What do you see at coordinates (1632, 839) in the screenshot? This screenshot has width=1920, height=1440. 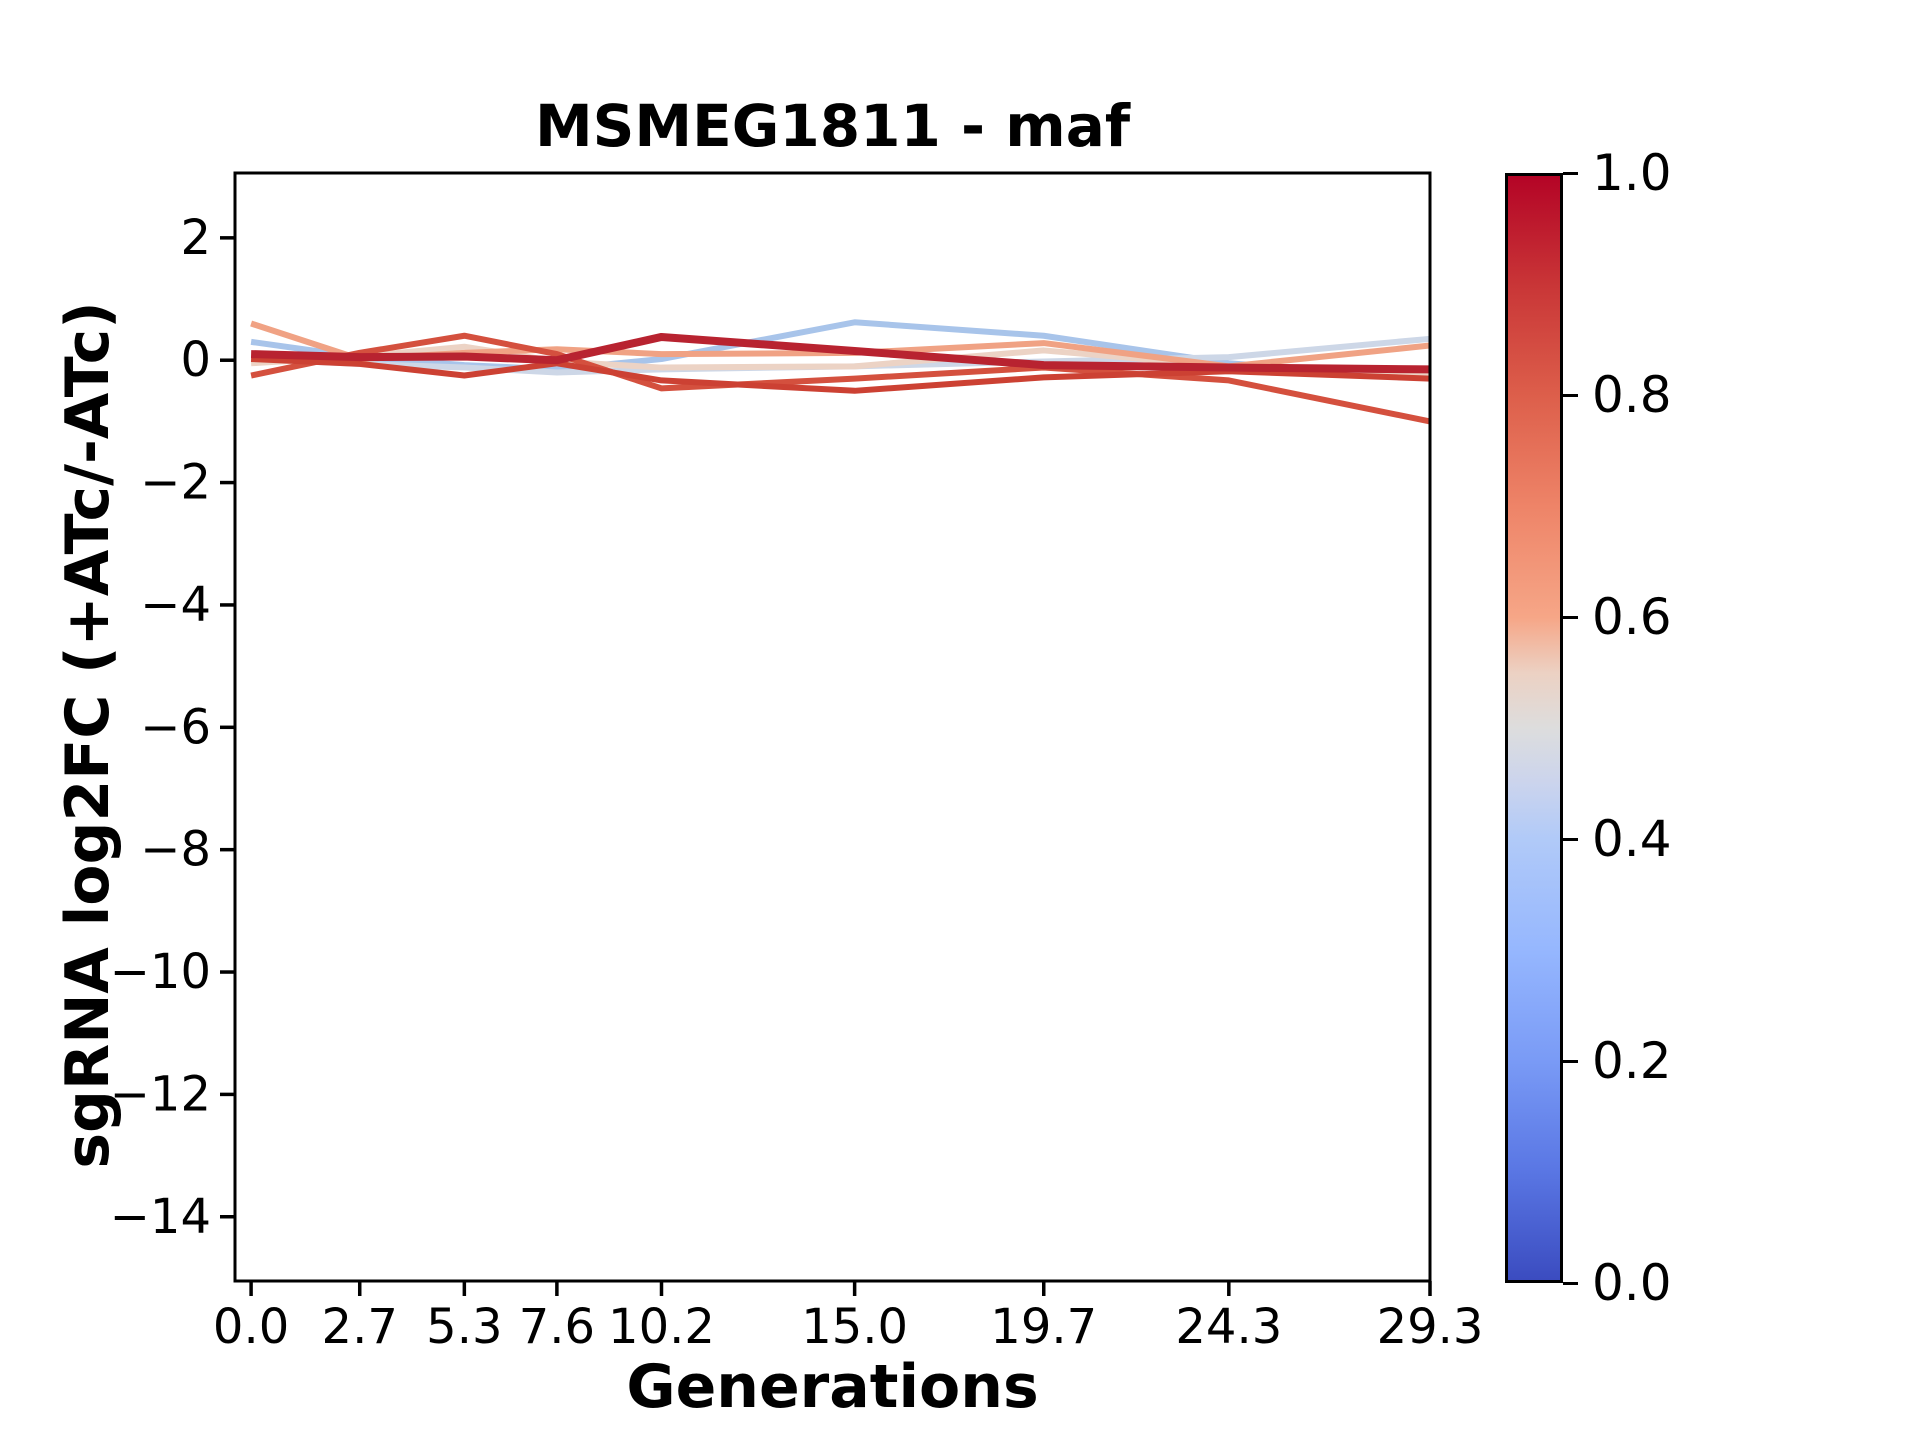 I see `colorbar-tick-label: 0.4` at bounding box center [1632, 839].